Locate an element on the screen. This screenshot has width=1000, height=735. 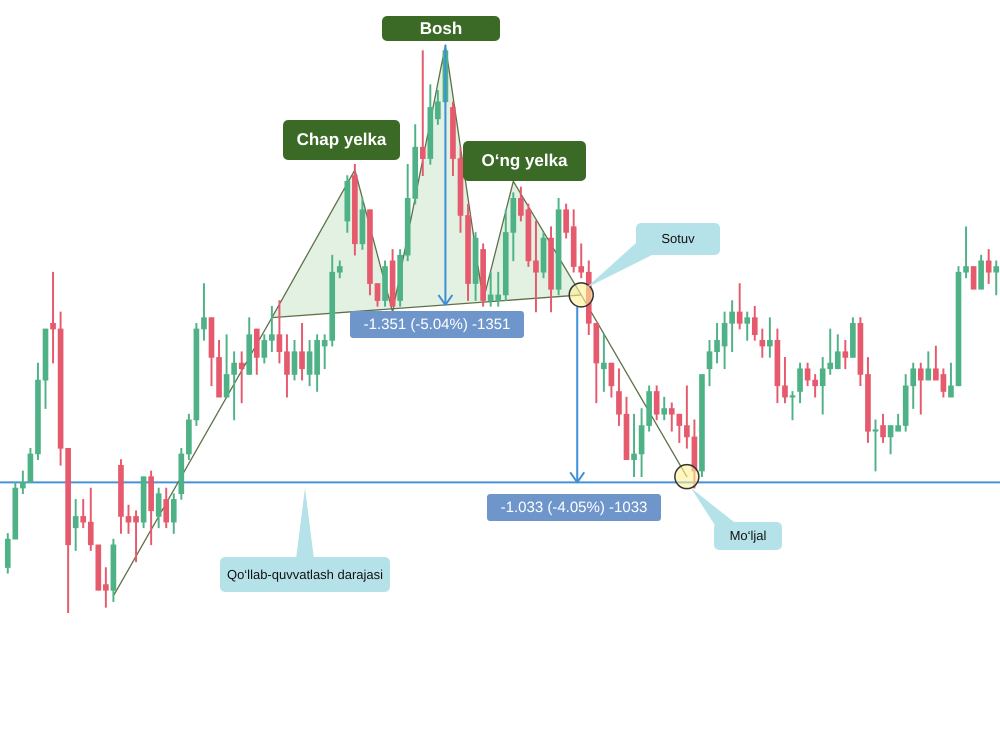
annotation: -1.033 (-4.05%) -1033 is located at coordinates (574, 507).